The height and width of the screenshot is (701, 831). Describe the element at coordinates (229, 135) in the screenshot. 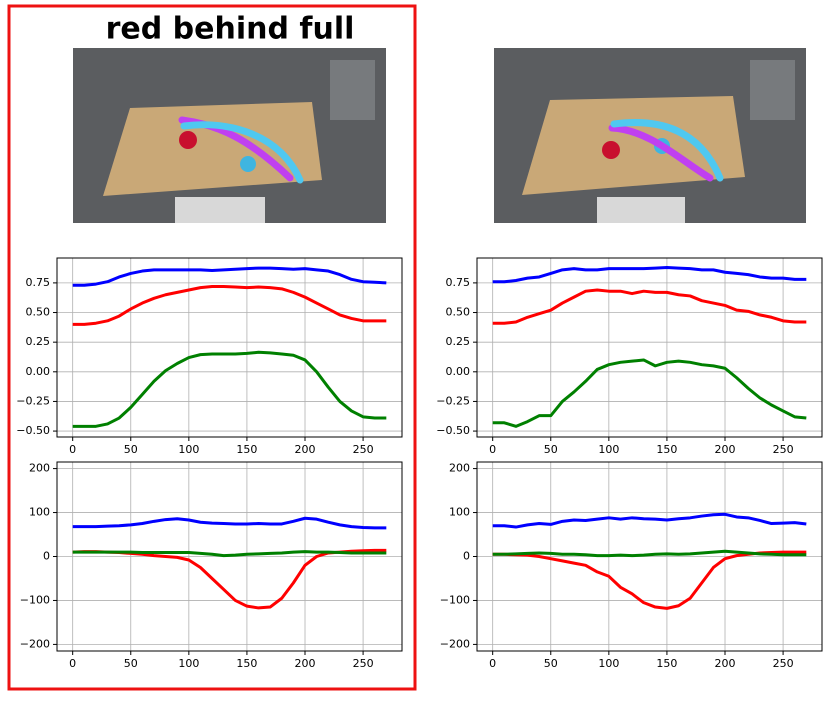

I see `photo-left` at that location.